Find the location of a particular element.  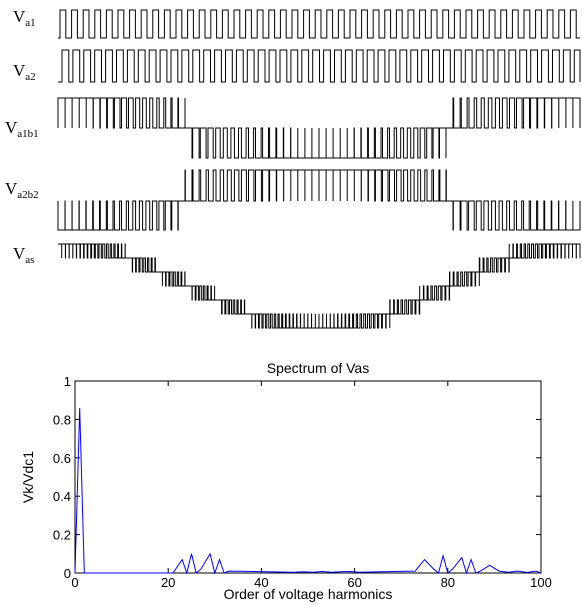

x-tick-label: 60 is located at coordinates (354, 582).